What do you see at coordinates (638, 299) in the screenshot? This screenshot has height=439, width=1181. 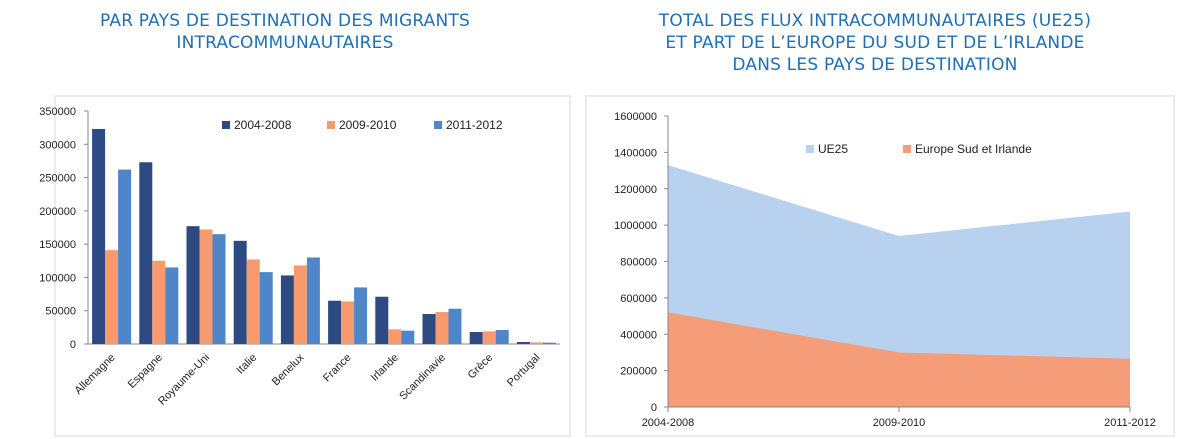 I see `area-y-tick-label: 600000` at bounding box center [638, 299].